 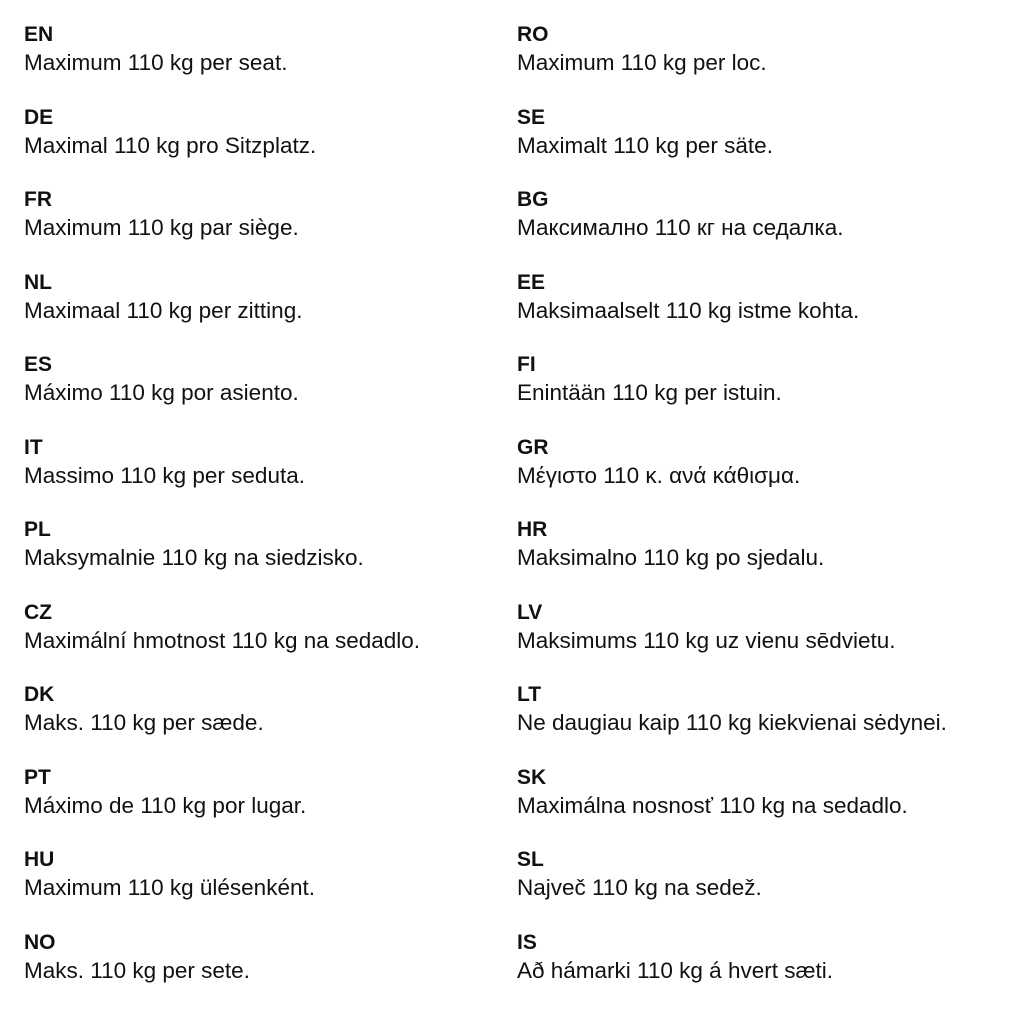 I want to click on language-entry: FI Enintään 110 kg per istuin., so click(x=732, y=392).